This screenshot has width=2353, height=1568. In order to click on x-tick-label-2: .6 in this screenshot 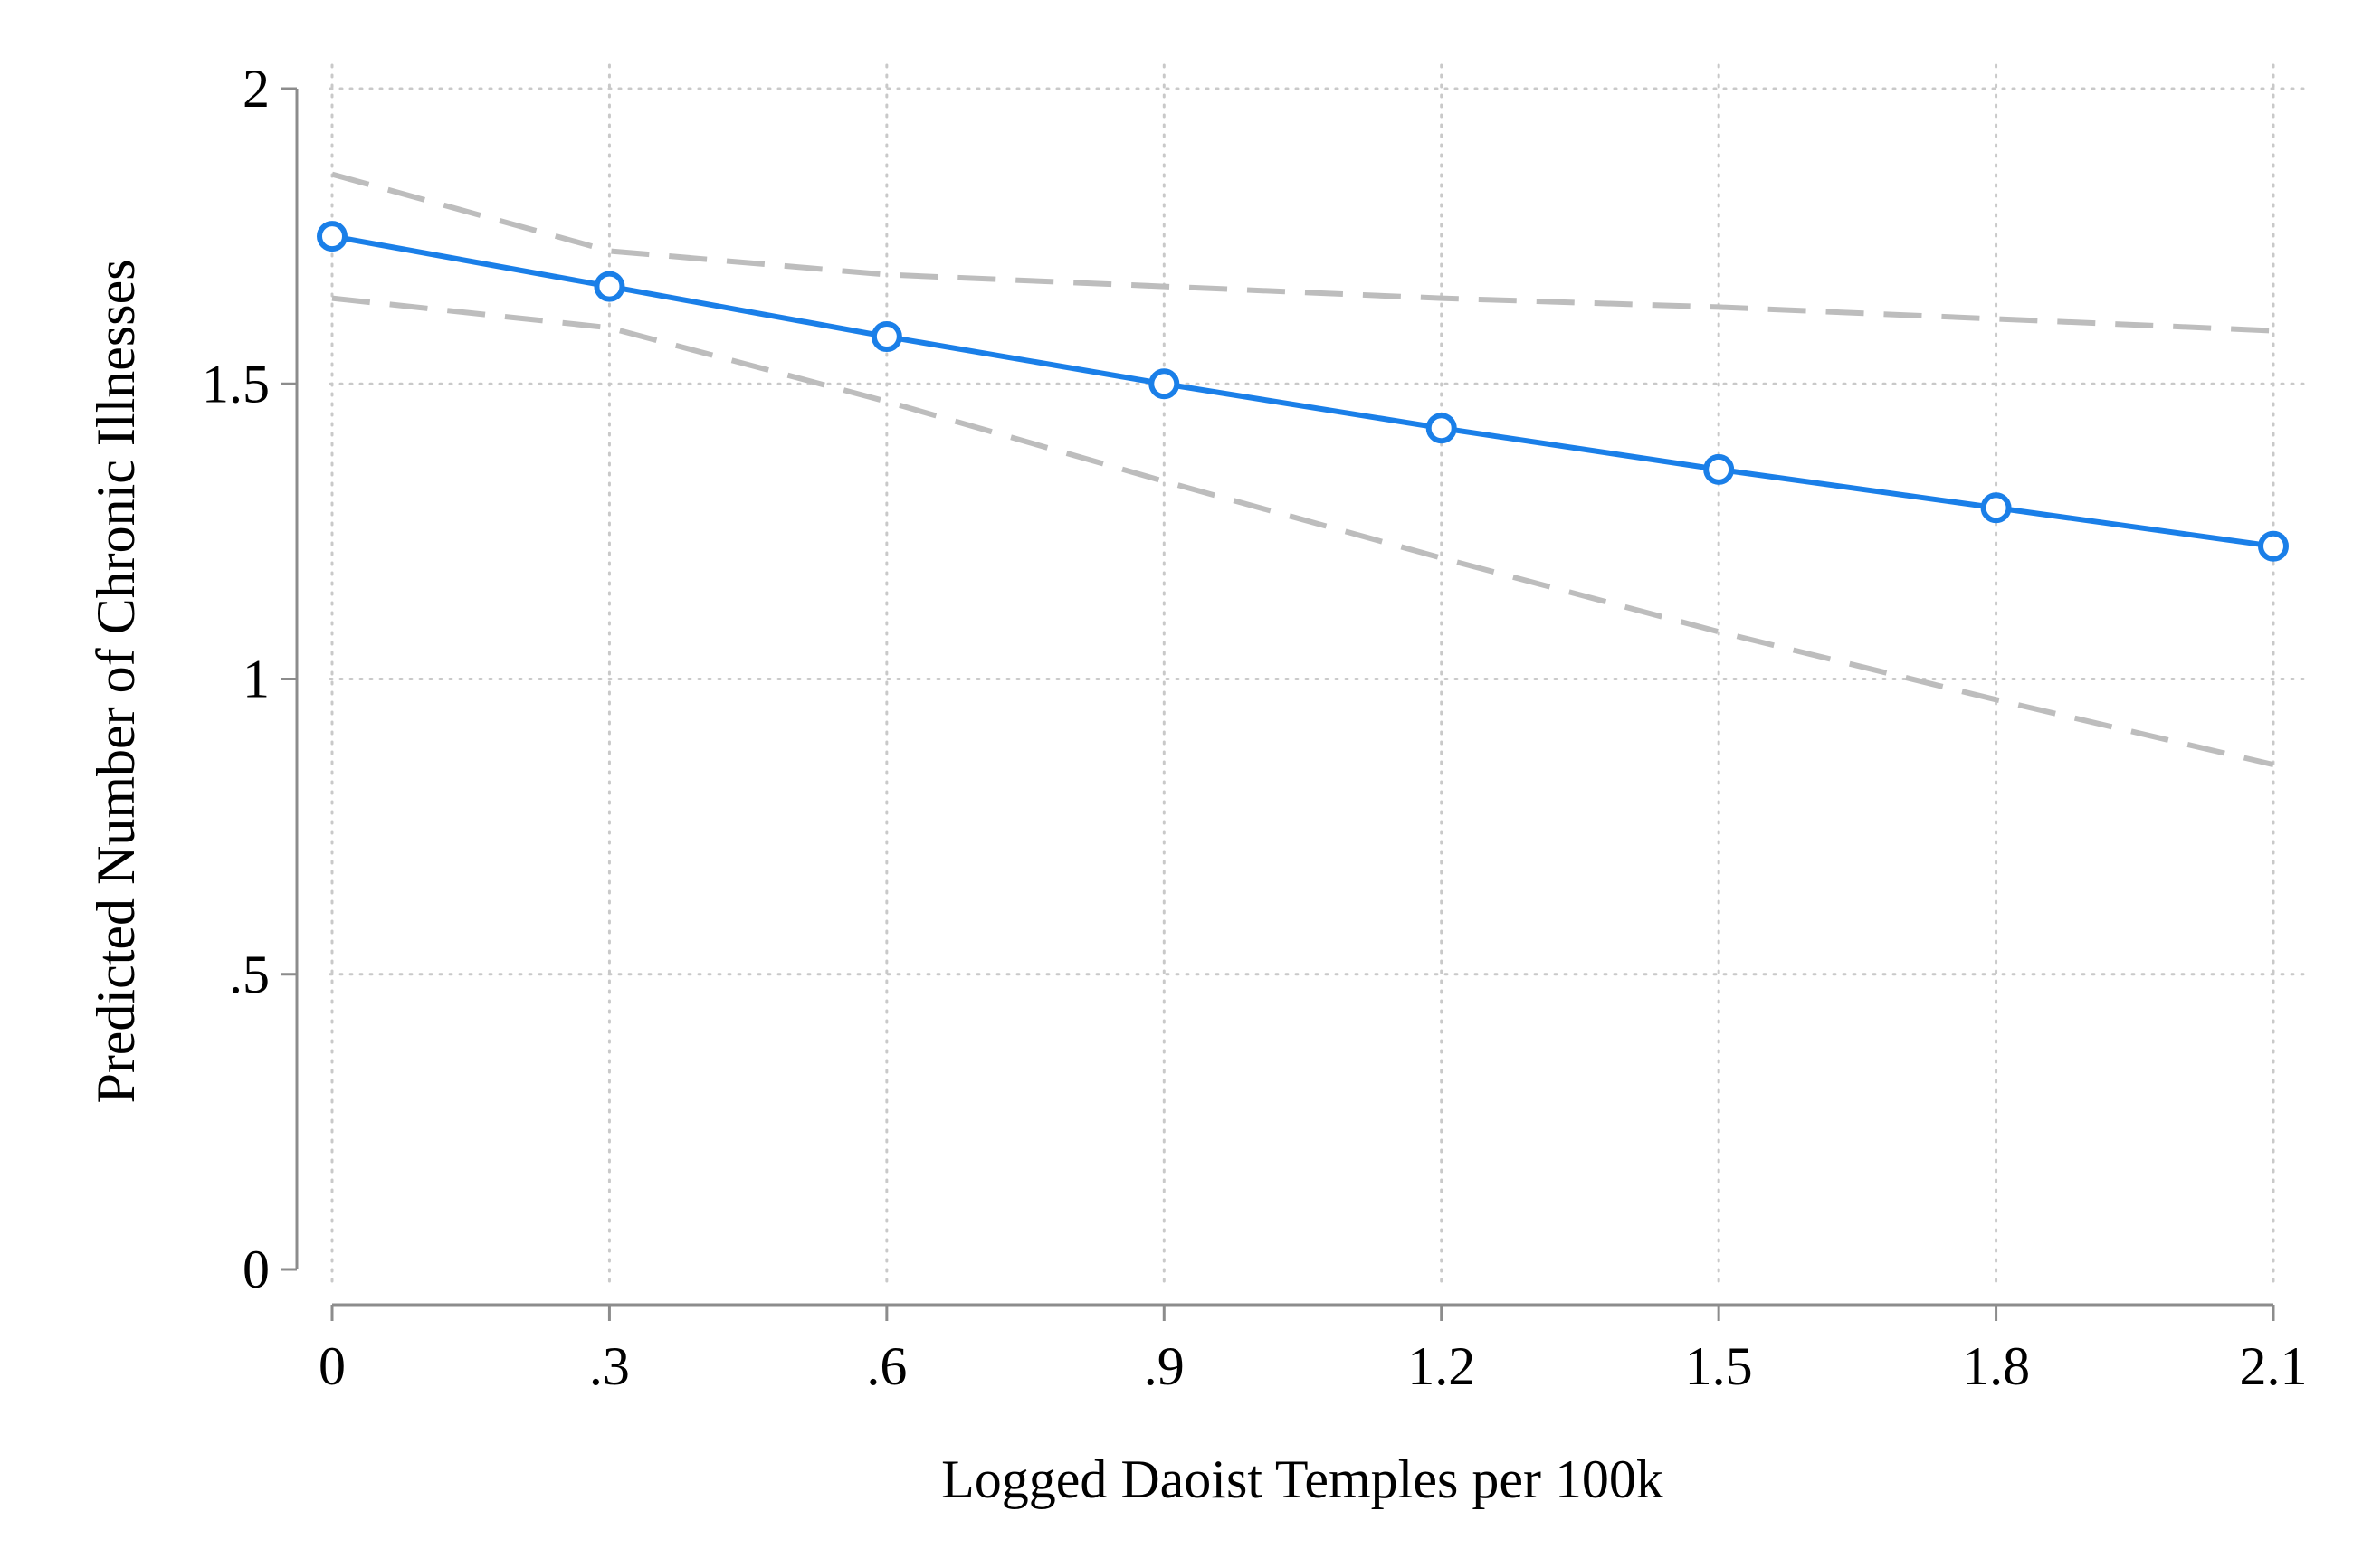, I will do `click(887, 1366)`.